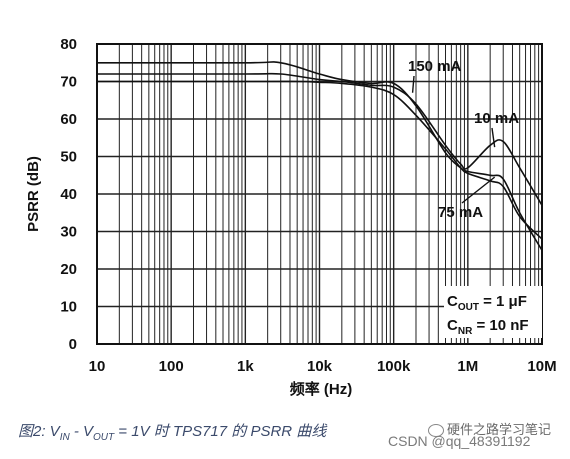 The height and width of the screenshot is (459, 570). What do you see at coordinates (478, 190) in the screenshot?
I see `leader-75ma` at bounding box center [478, 190].